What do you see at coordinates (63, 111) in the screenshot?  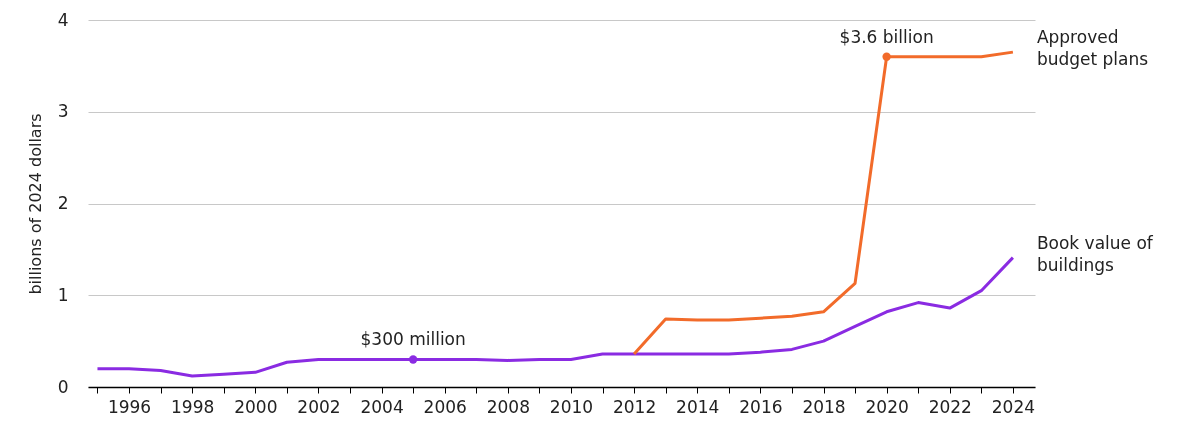 I see `y-tick-label: 3` at bounding box center [63, 111].